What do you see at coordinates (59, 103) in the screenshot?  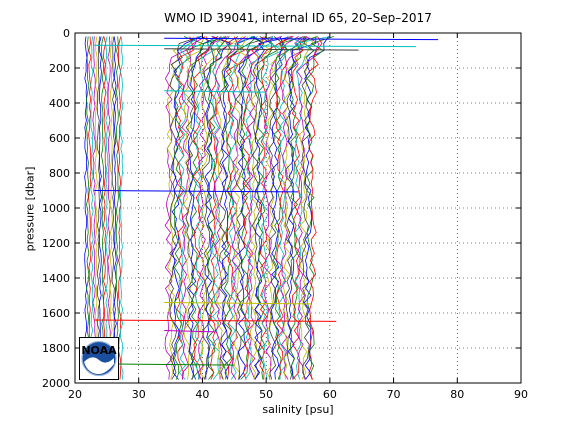 I see `y-tick-label: 400` at bounding box center [59, 103].